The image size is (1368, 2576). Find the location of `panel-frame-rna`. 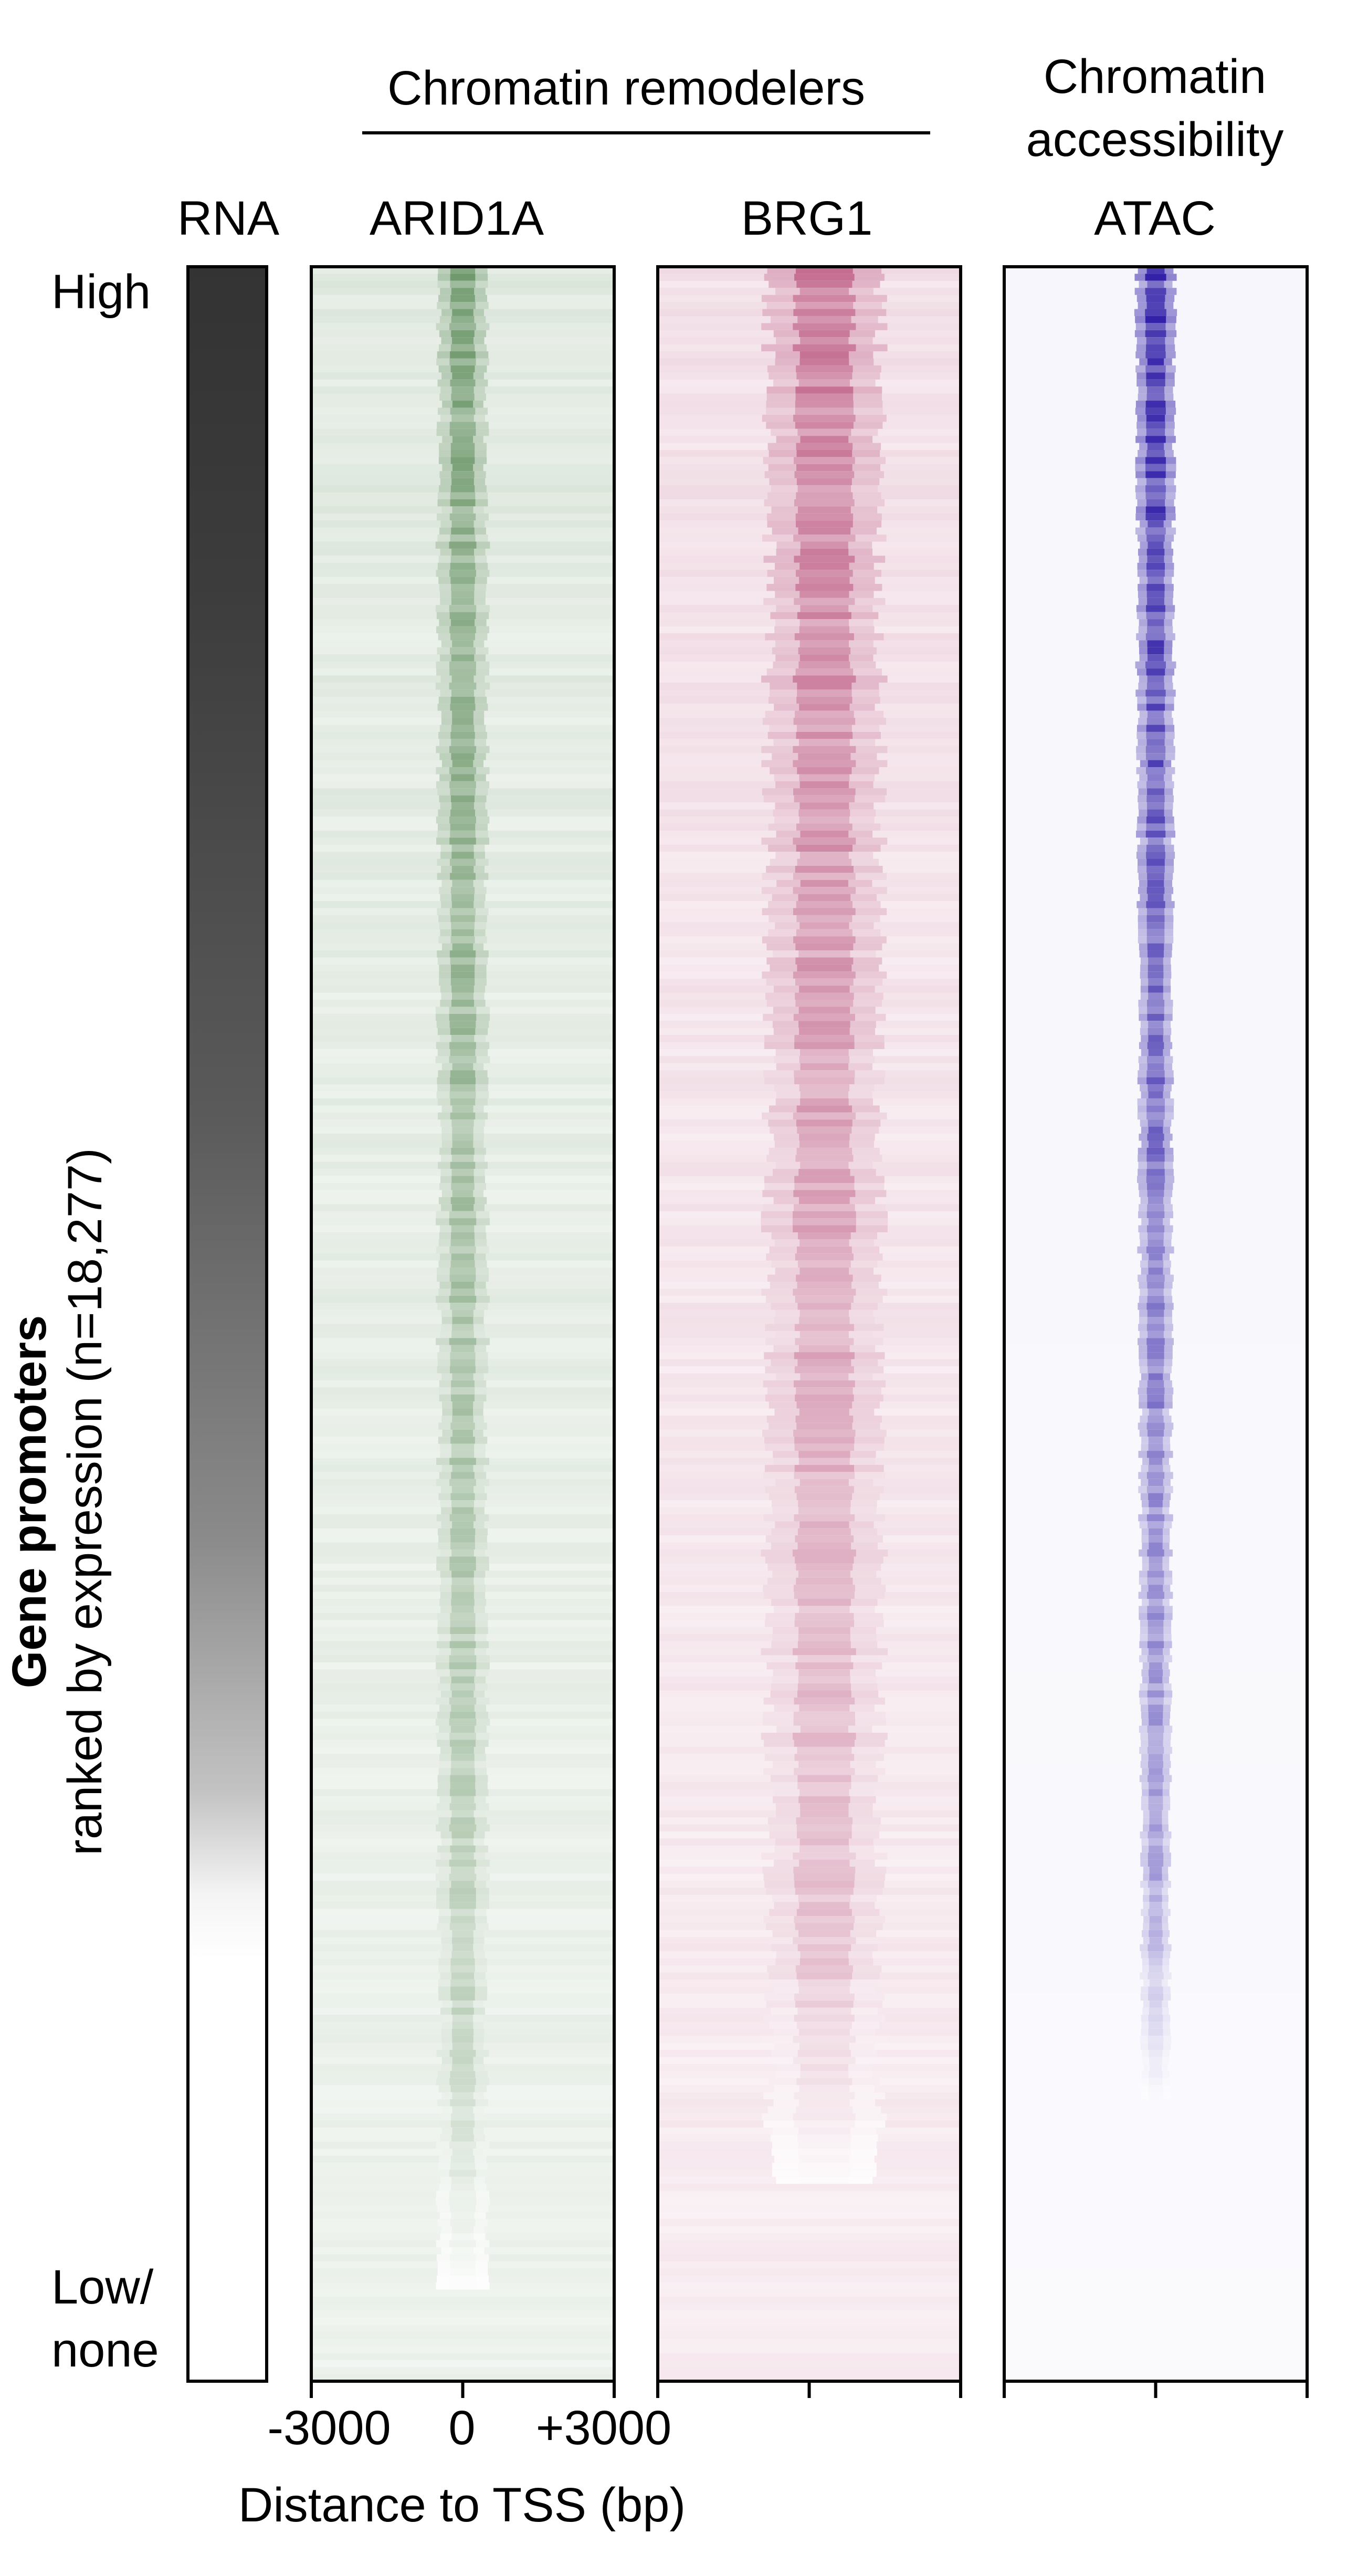

panel-frame-rna is located at coordinates (227, 1324).